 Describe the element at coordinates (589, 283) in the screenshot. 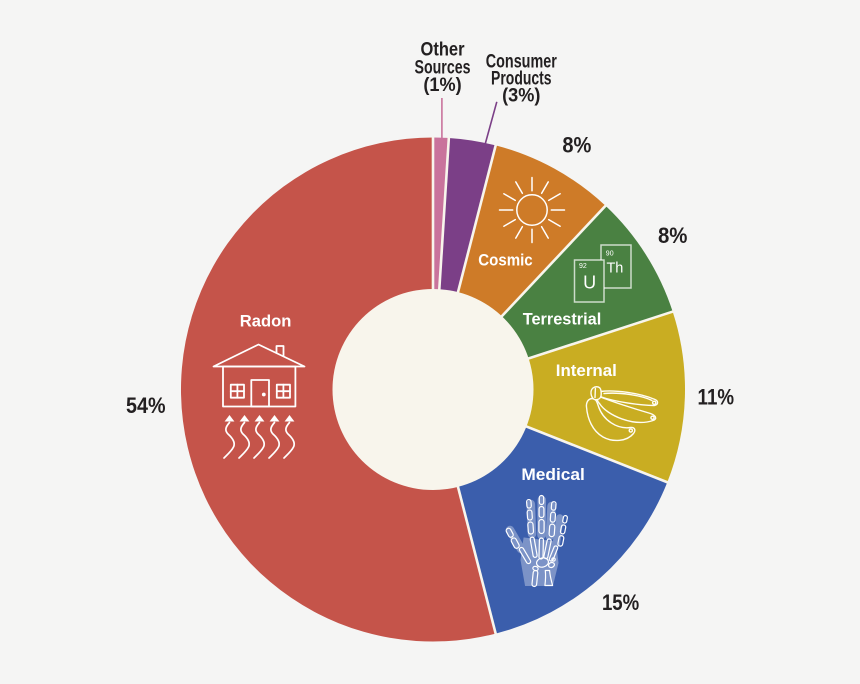

I see `svg-text: U` at that location.